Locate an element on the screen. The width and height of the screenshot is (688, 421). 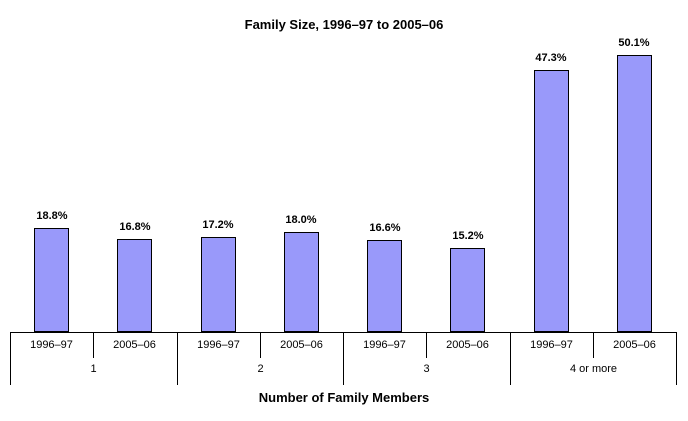
group-label: 2 is located at coordinates (260, 369).